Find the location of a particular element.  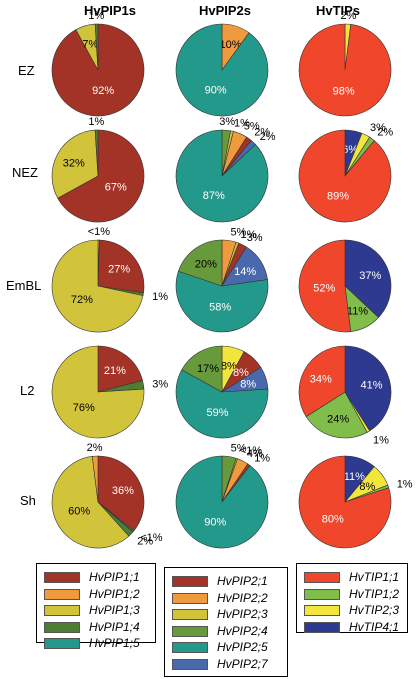

legend-item-hvpip2-3: HvPIP2;3 is located at coordinates (226, 614).